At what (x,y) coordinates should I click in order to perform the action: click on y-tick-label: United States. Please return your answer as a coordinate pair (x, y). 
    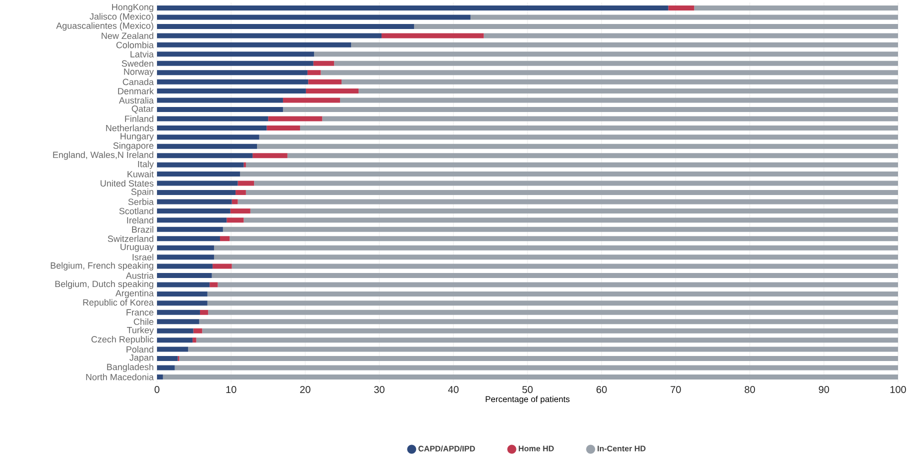
    Looking at the image, I should click on (127, 183).